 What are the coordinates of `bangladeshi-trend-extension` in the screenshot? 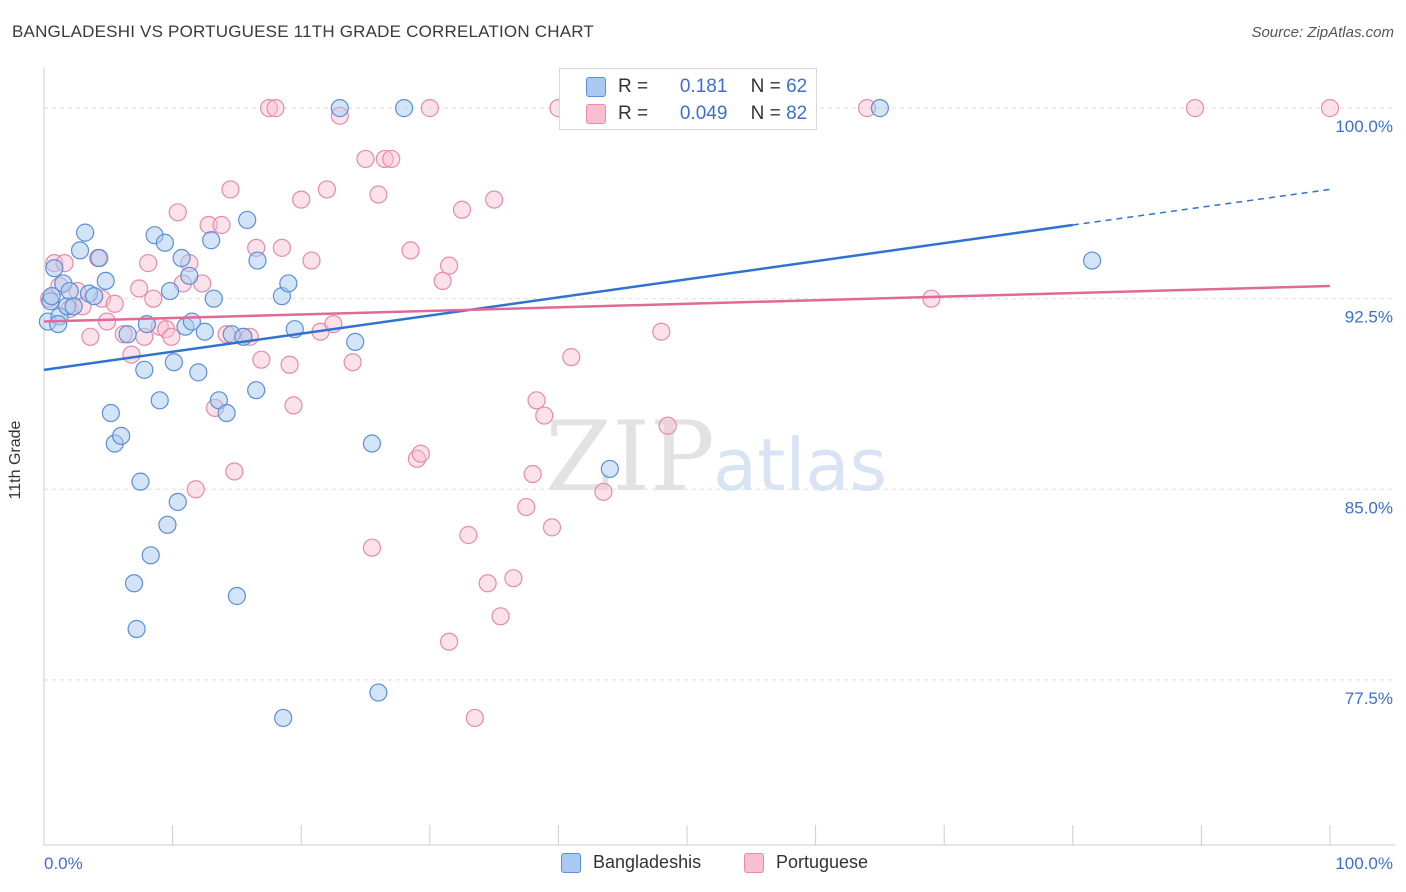 It's located at (1201, 207).